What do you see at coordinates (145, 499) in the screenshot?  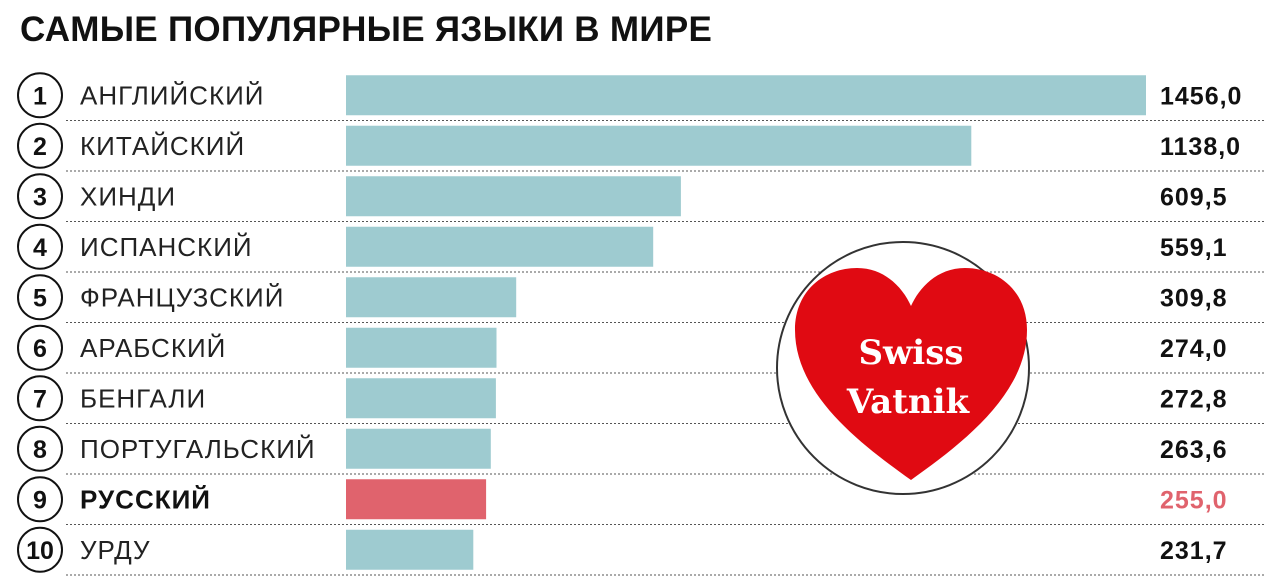 I see `category-label: РУССКИЙ` at bounding box center [145, 499].